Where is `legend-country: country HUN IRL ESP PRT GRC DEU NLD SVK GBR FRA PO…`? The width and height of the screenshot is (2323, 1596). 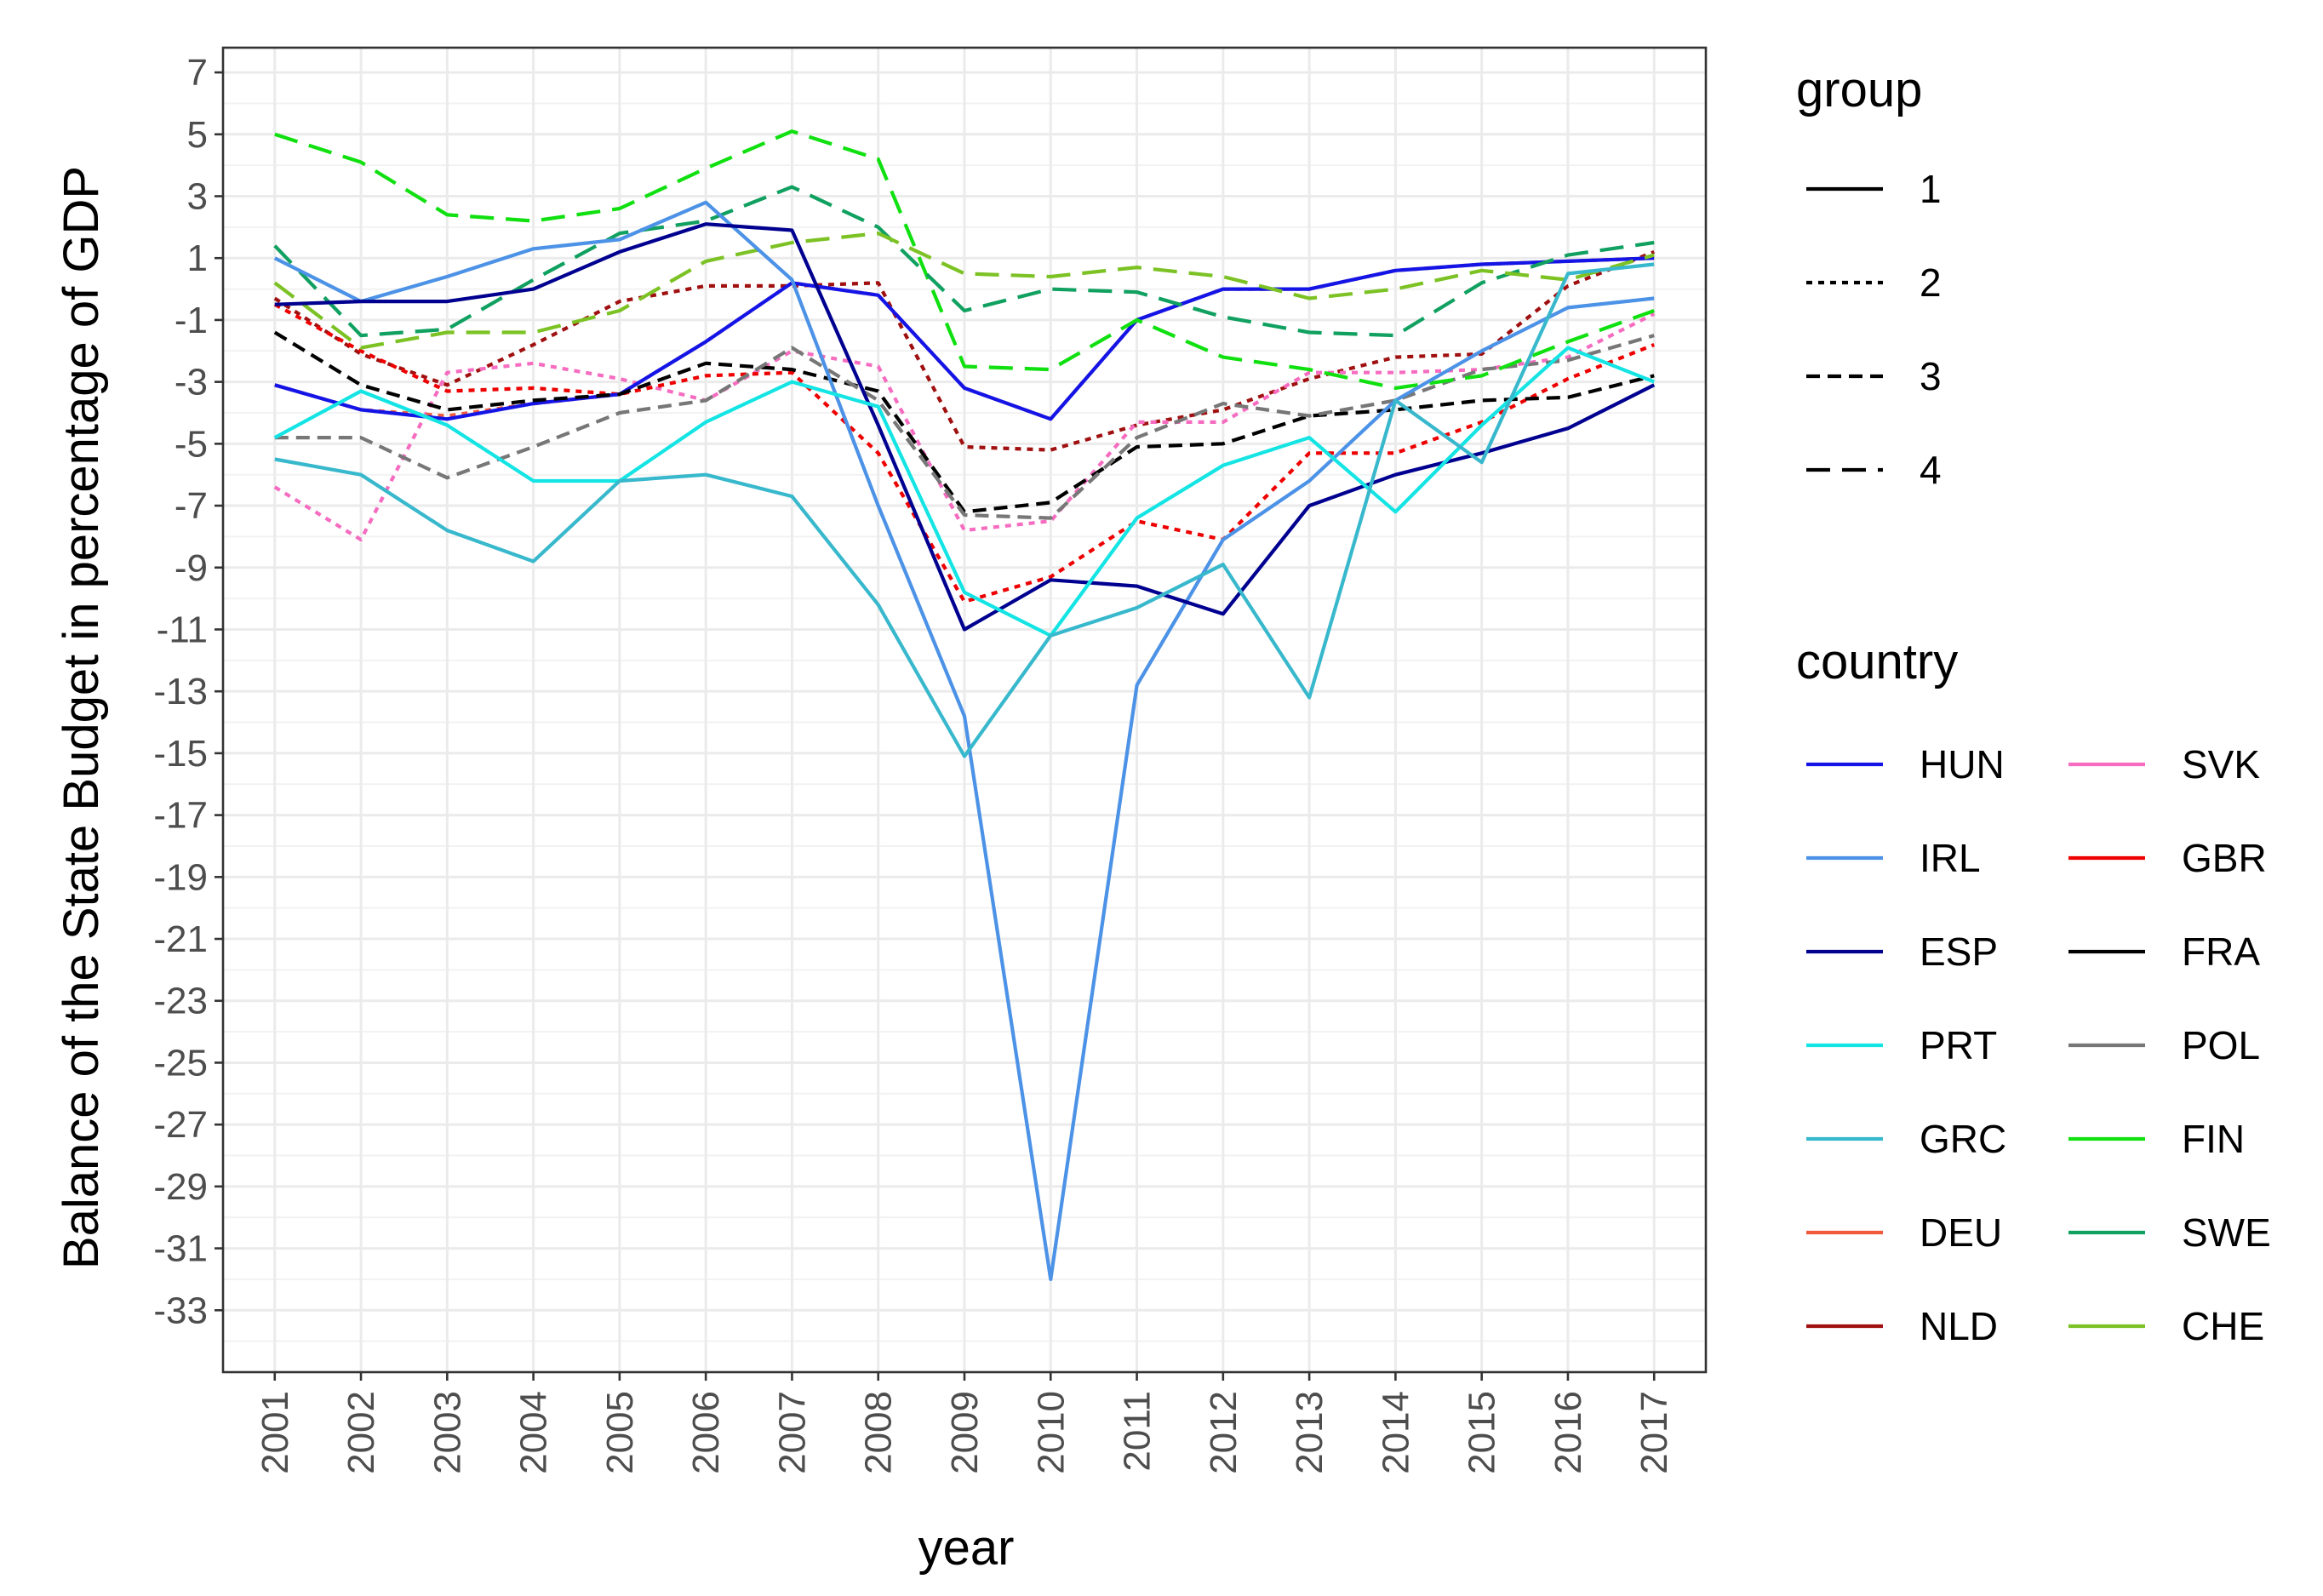
legend-country: country HUN IRL ESP PRT GRC DEU NLD SVK GBR FRA PO… is located at coordinates (2033, 991).